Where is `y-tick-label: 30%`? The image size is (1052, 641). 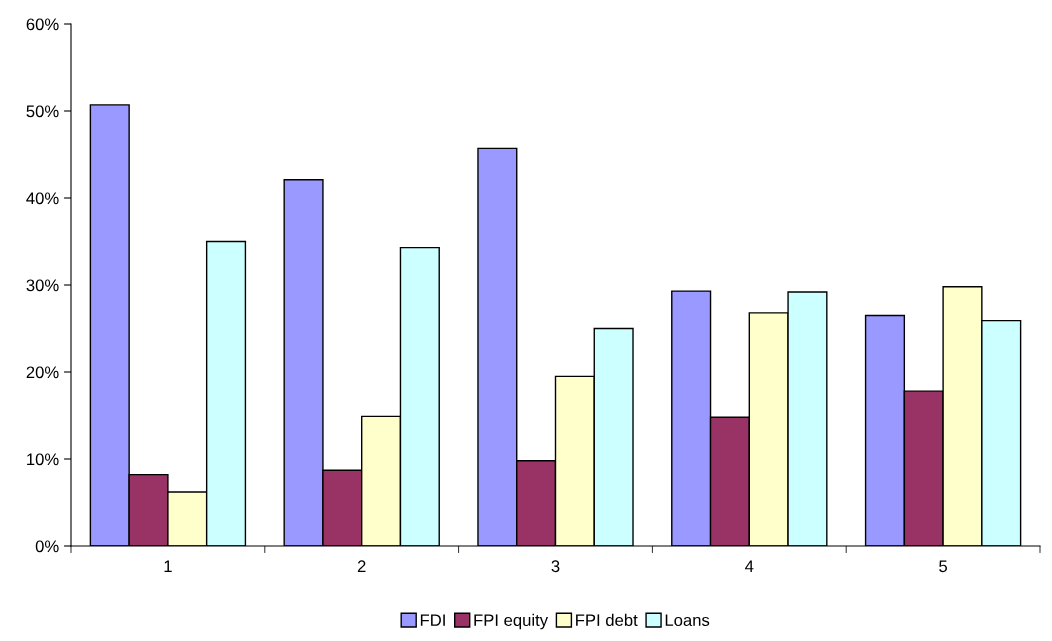 y-tick-label: 30% is located at coordinates (42, 285).